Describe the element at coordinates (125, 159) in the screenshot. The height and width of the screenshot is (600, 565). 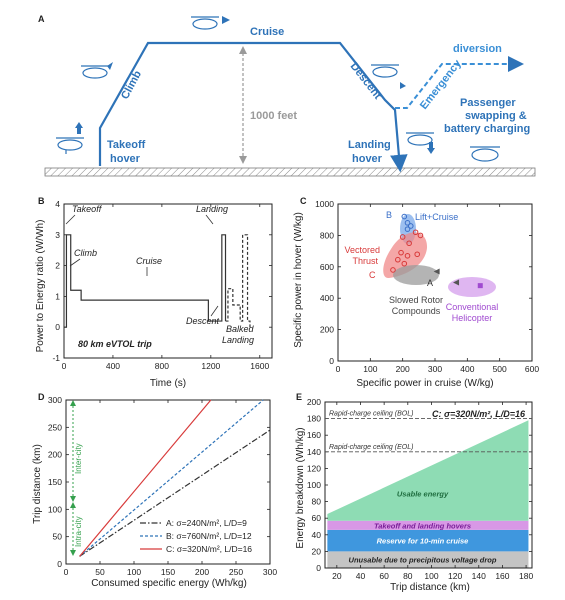
I see `takeoff-label-2: hover` at that location.